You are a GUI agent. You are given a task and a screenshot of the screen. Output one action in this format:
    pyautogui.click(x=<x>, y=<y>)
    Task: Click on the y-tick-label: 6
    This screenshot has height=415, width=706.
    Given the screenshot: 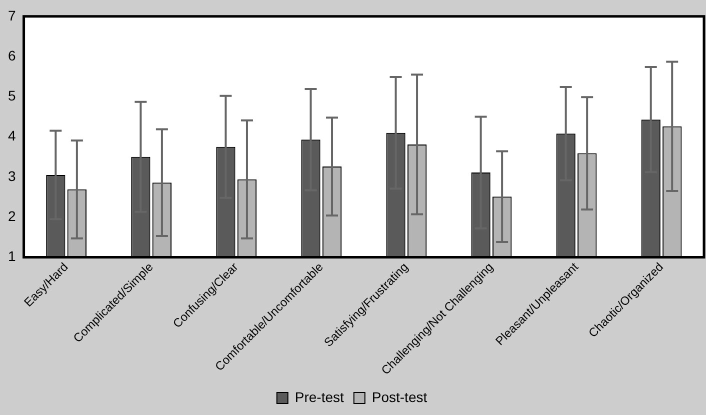 What is the action you would take?
    pyautogui.click(x=12, y=55)
    